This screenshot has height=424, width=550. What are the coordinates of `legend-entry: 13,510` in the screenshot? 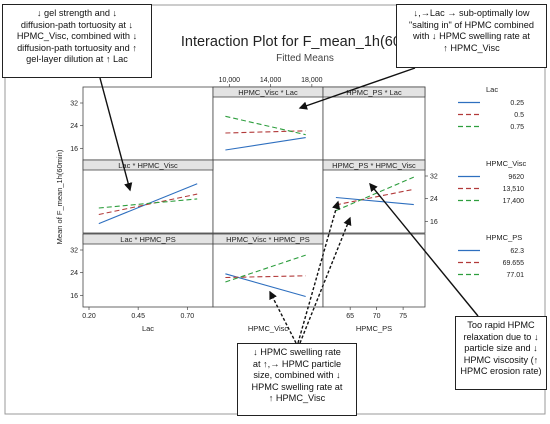 It's located at (514, 189).